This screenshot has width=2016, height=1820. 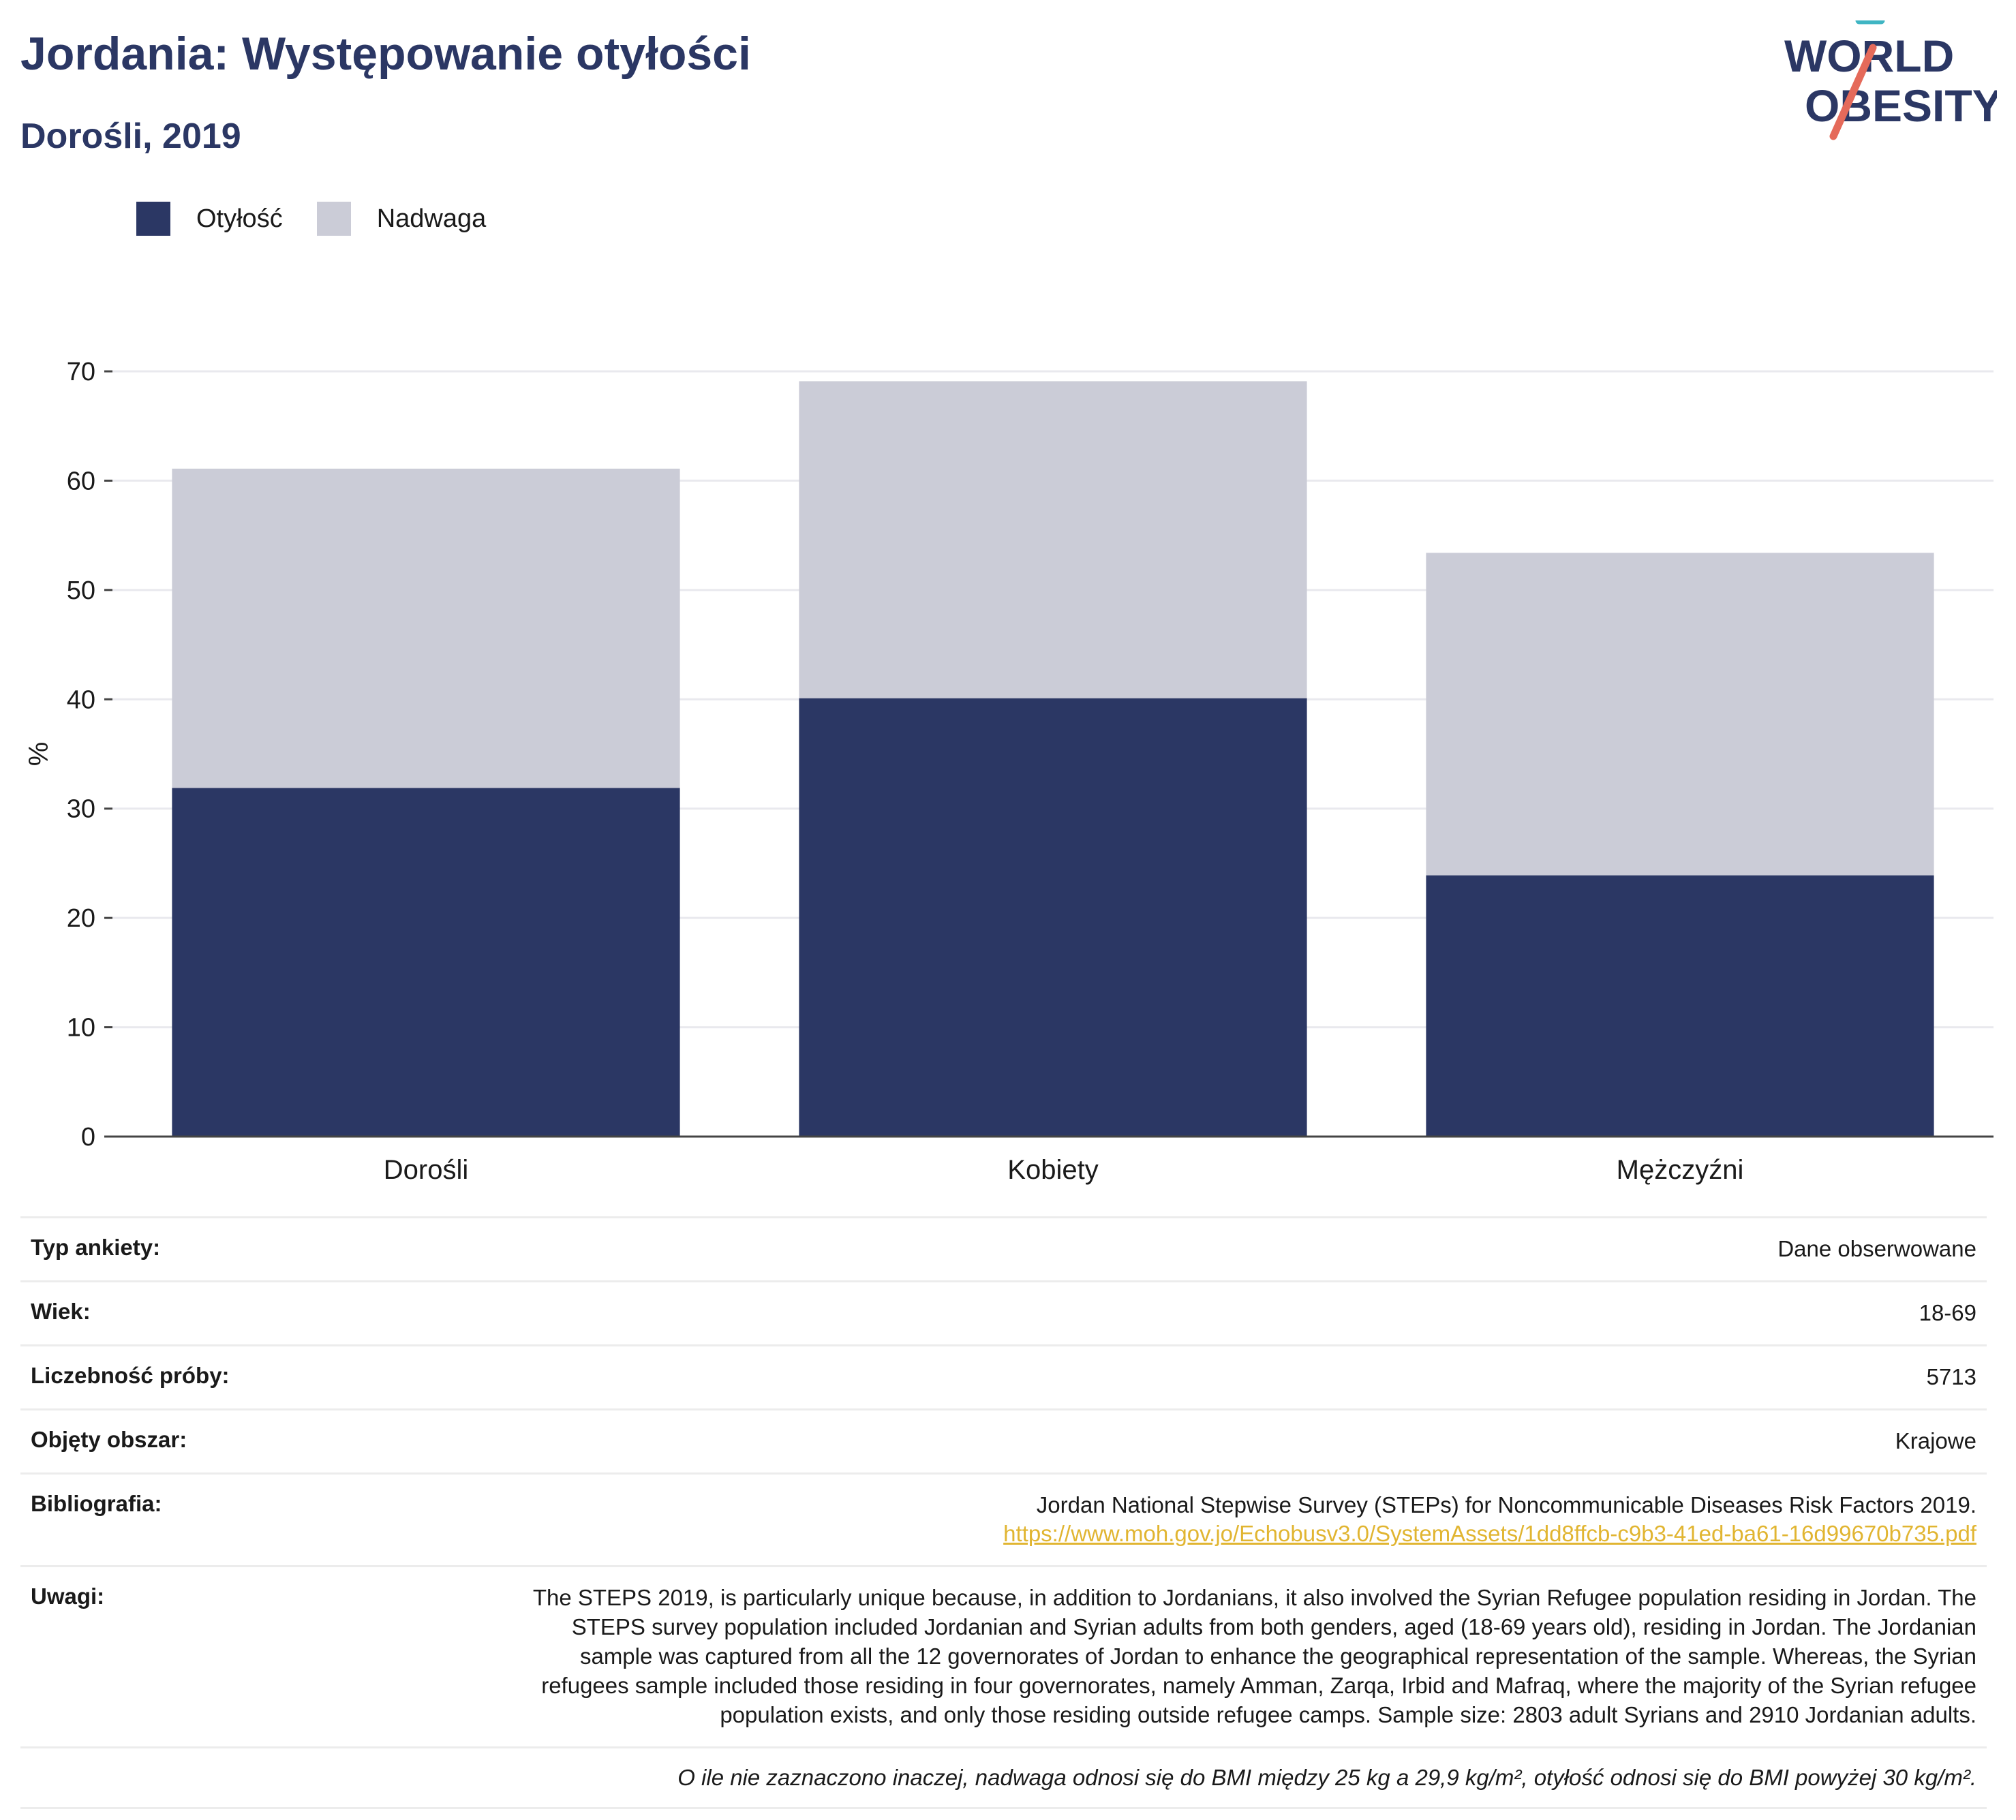 I want to click on x-tick-label-1: Kobiety, so click(x=1052, y=1170).